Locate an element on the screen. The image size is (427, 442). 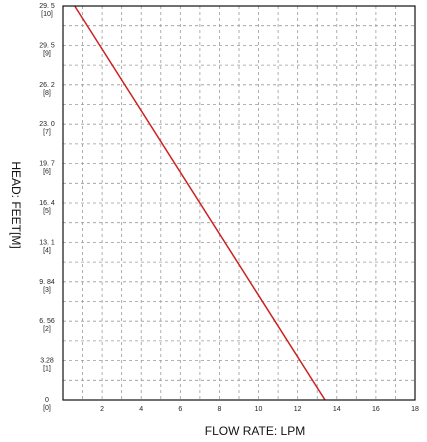
y-tick-label-meters: [3] is located at coordinates (47, 290).